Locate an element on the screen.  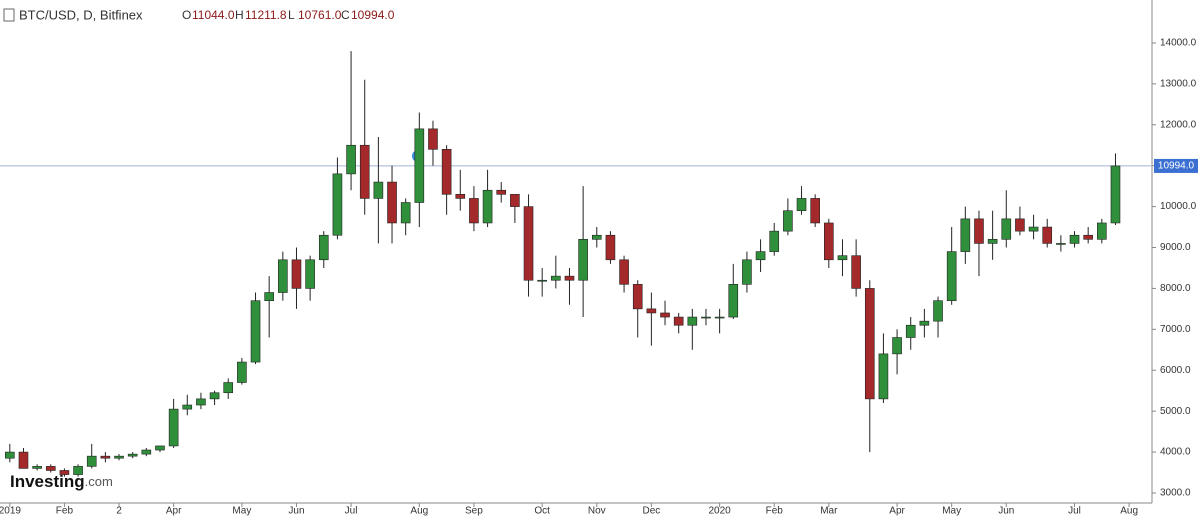
last-price-tag is located at coordinates (1176, 165).